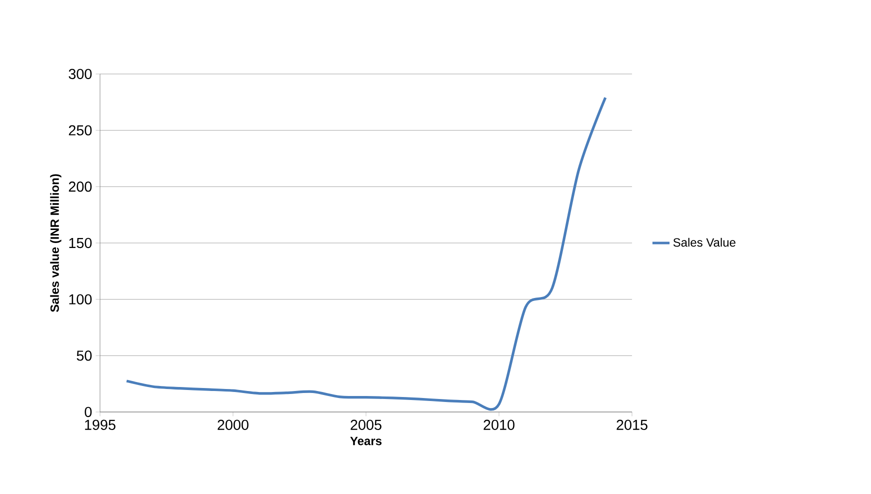 The height and width of the screenshot is (494, 871). What do you see at coordinates (499, 425) in the screenshot?
I see `x-tick-label: 2010` at bounding box center [499, 425].